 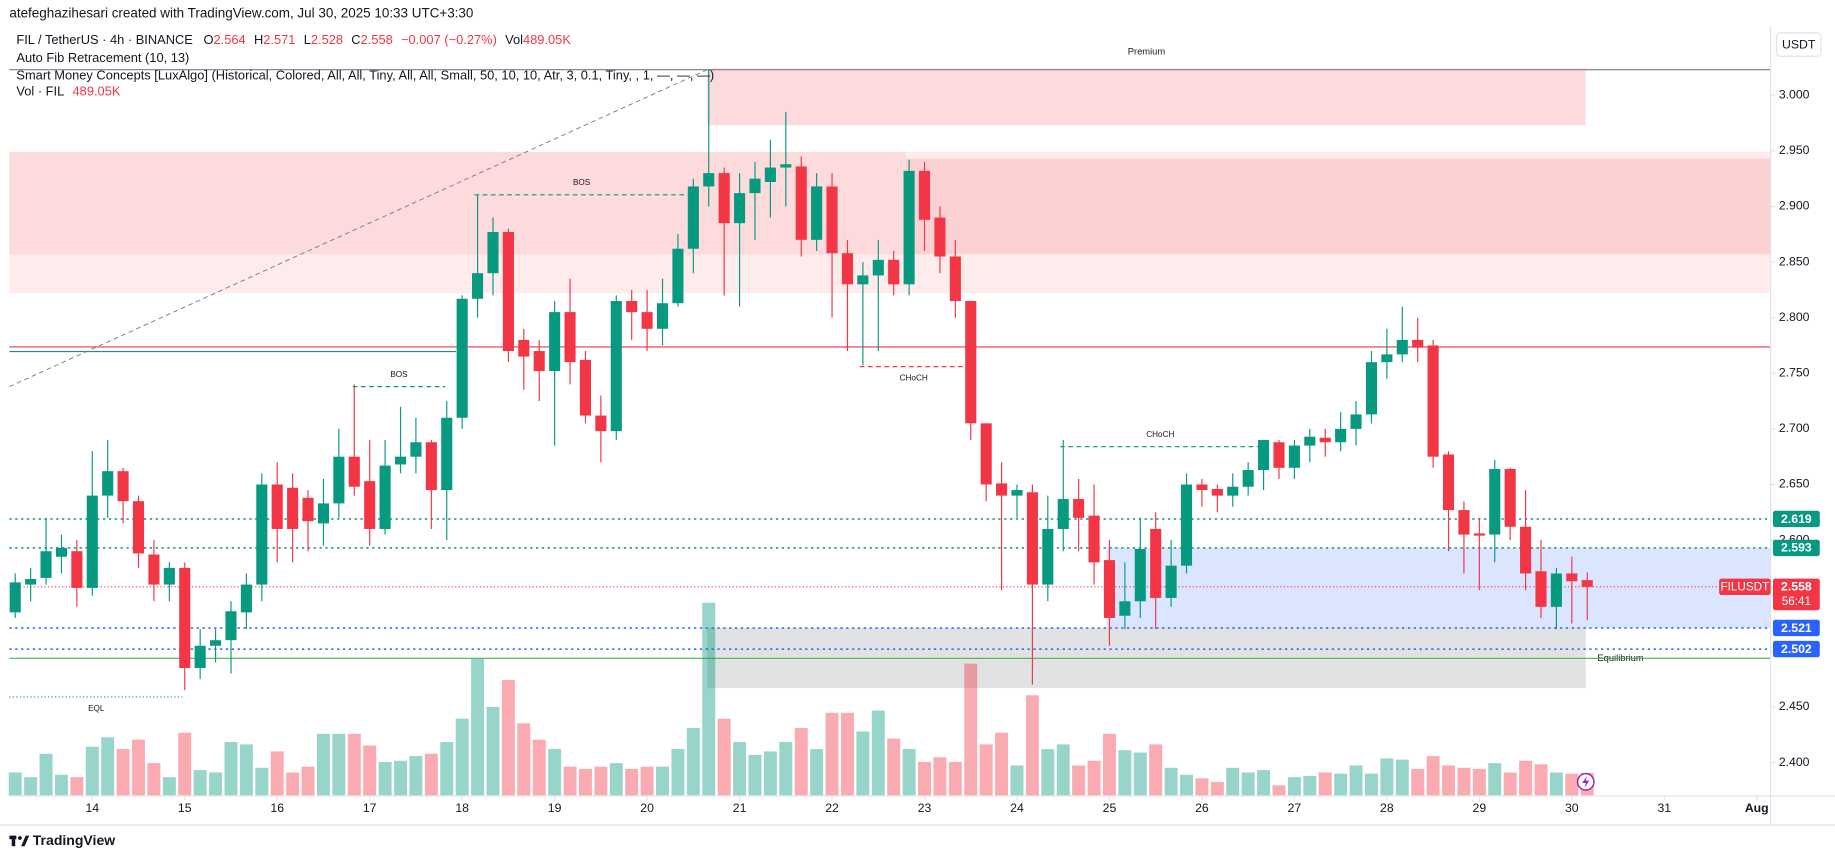 I want to click on x-tick-label: 27, so click(x=1295, y=808).